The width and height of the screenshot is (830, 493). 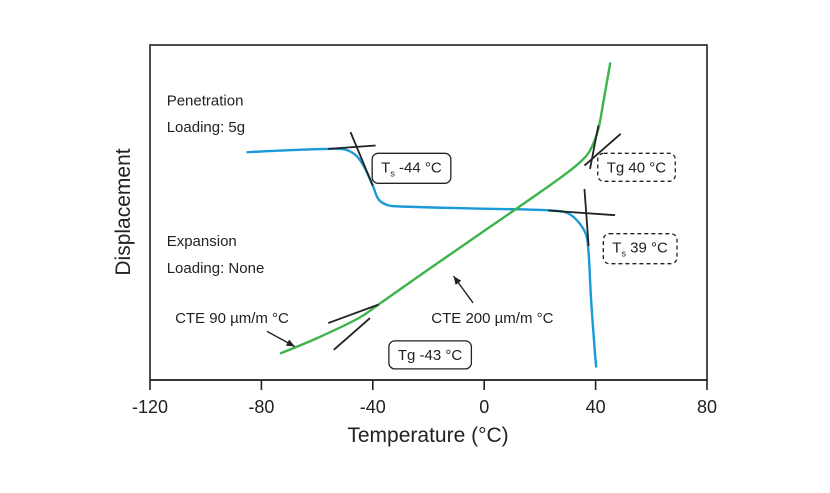 I want to click on boxed-label: Tg -43 °C, so click(x=430, y=355).